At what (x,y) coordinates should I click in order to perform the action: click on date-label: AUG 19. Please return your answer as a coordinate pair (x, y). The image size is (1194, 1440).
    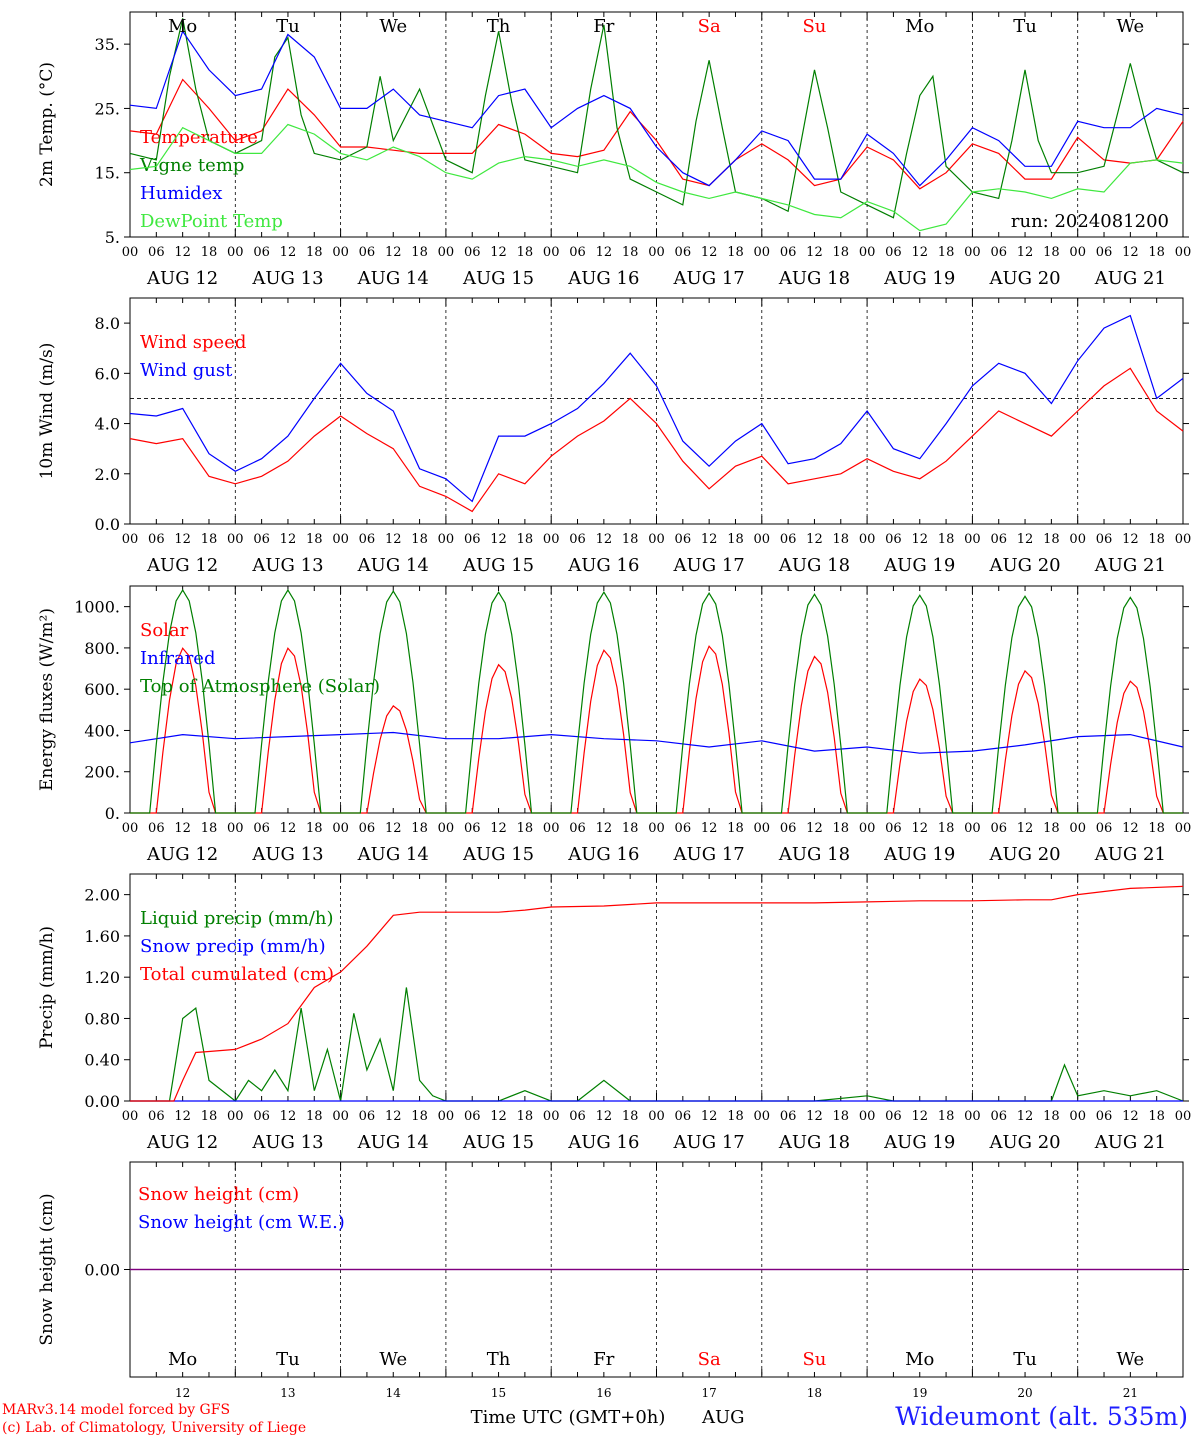
    Looking at the image, I should click on (919, 565).